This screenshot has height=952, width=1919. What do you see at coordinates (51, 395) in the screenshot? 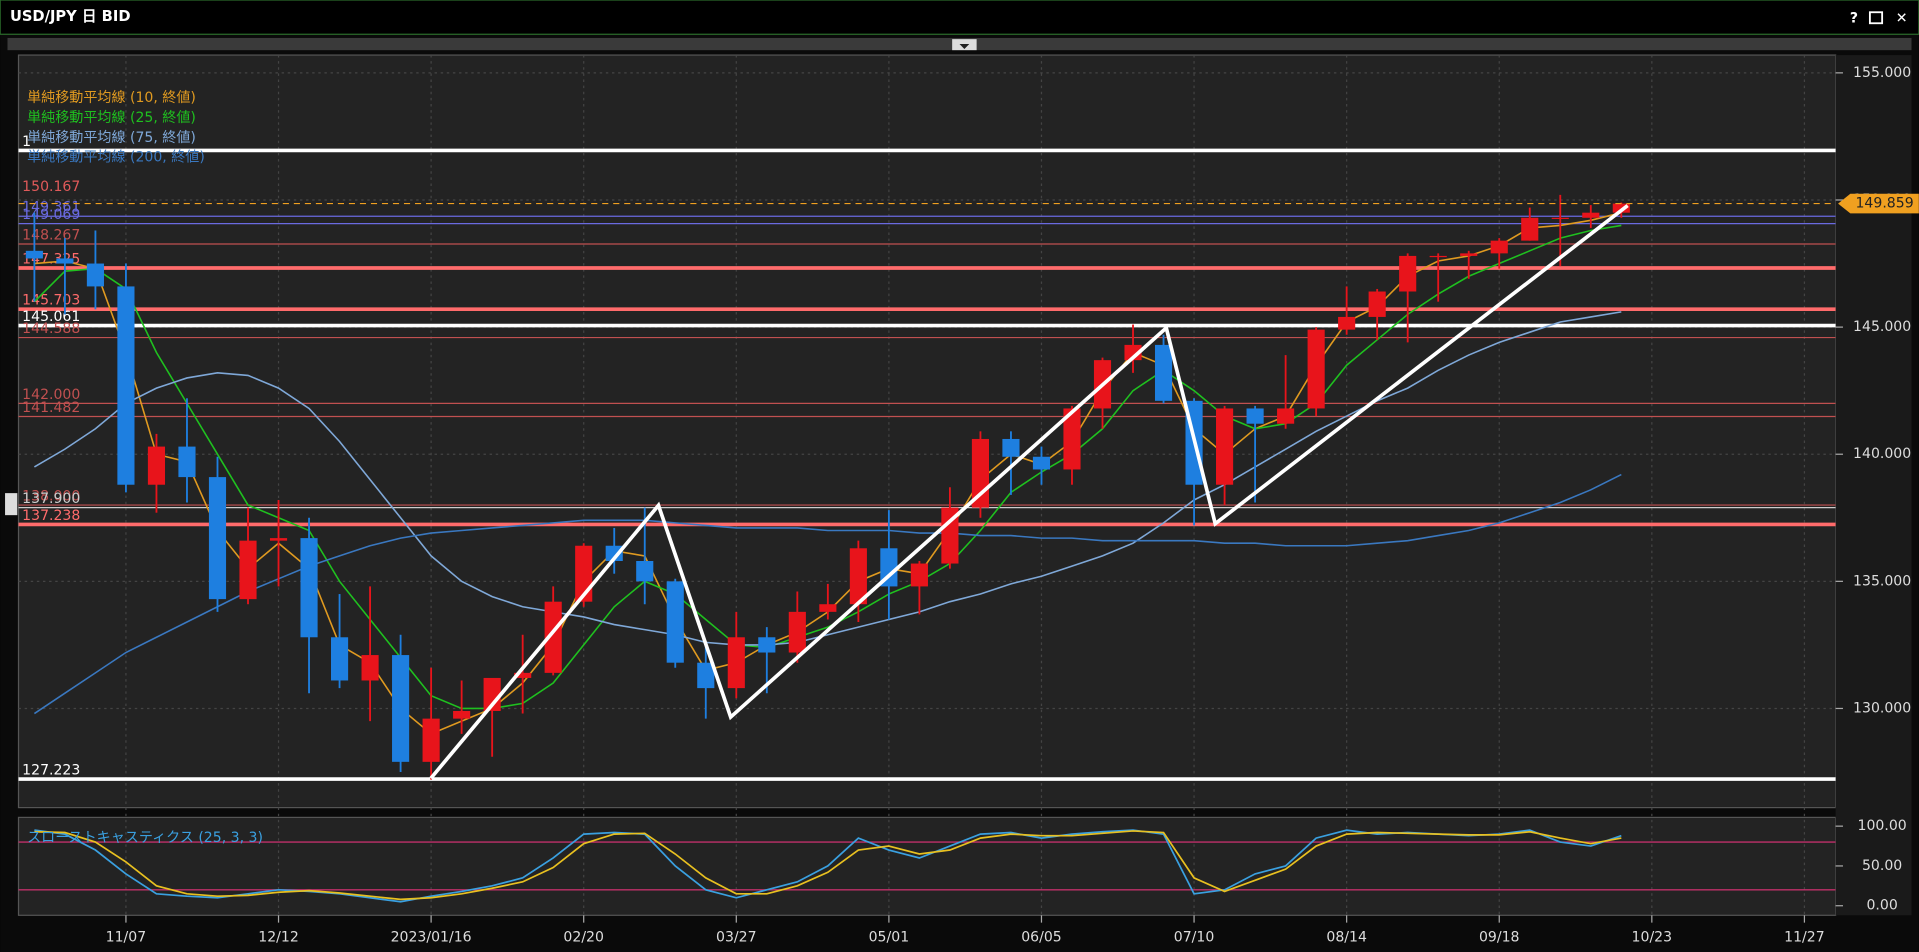
I see `level-label: 142.000` at bounding box center [51, 395].